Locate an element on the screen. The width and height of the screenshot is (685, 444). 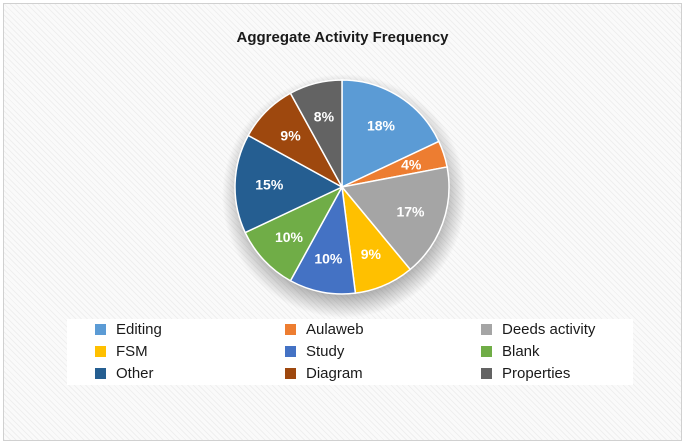
legend-label-other: Other is located at coordinates (135, 373).